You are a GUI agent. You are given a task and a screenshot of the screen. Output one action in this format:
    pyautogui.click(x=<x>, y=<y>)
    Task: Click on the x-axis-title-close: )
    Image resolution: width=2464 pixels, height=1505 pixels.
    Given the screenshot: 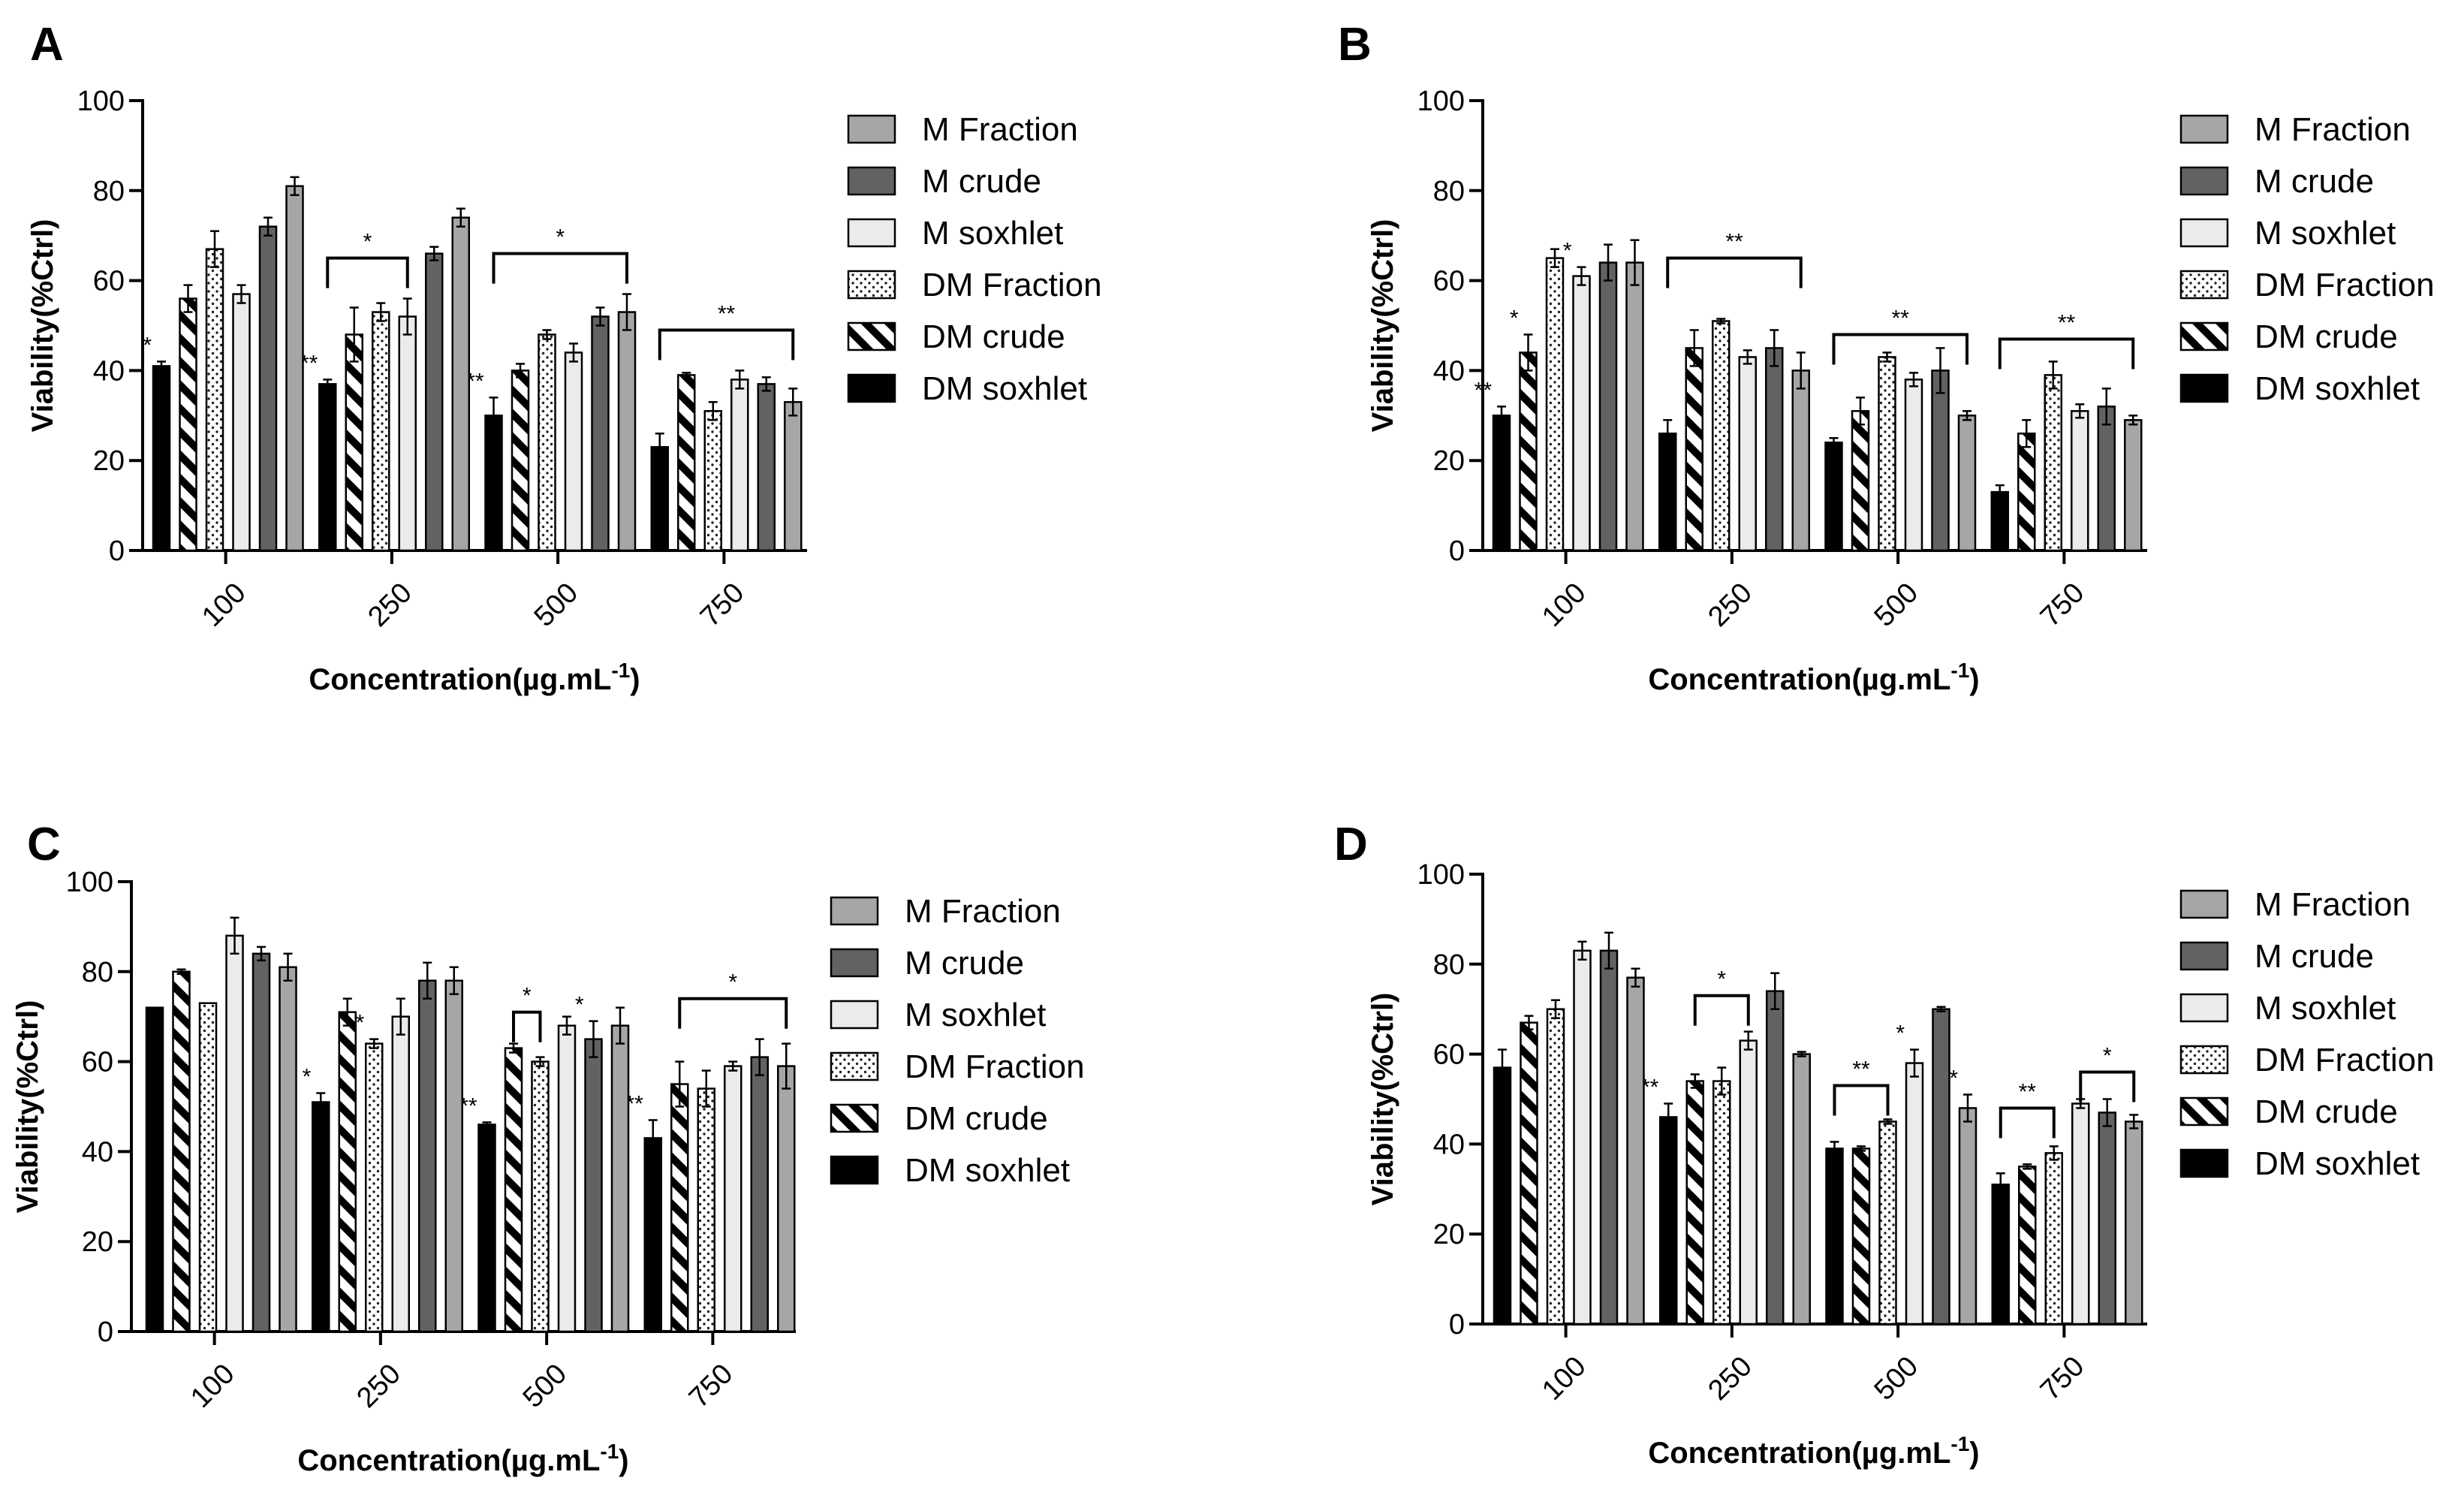 What is the action you would take?
    pyautogui.click(x=635, y=679)
    